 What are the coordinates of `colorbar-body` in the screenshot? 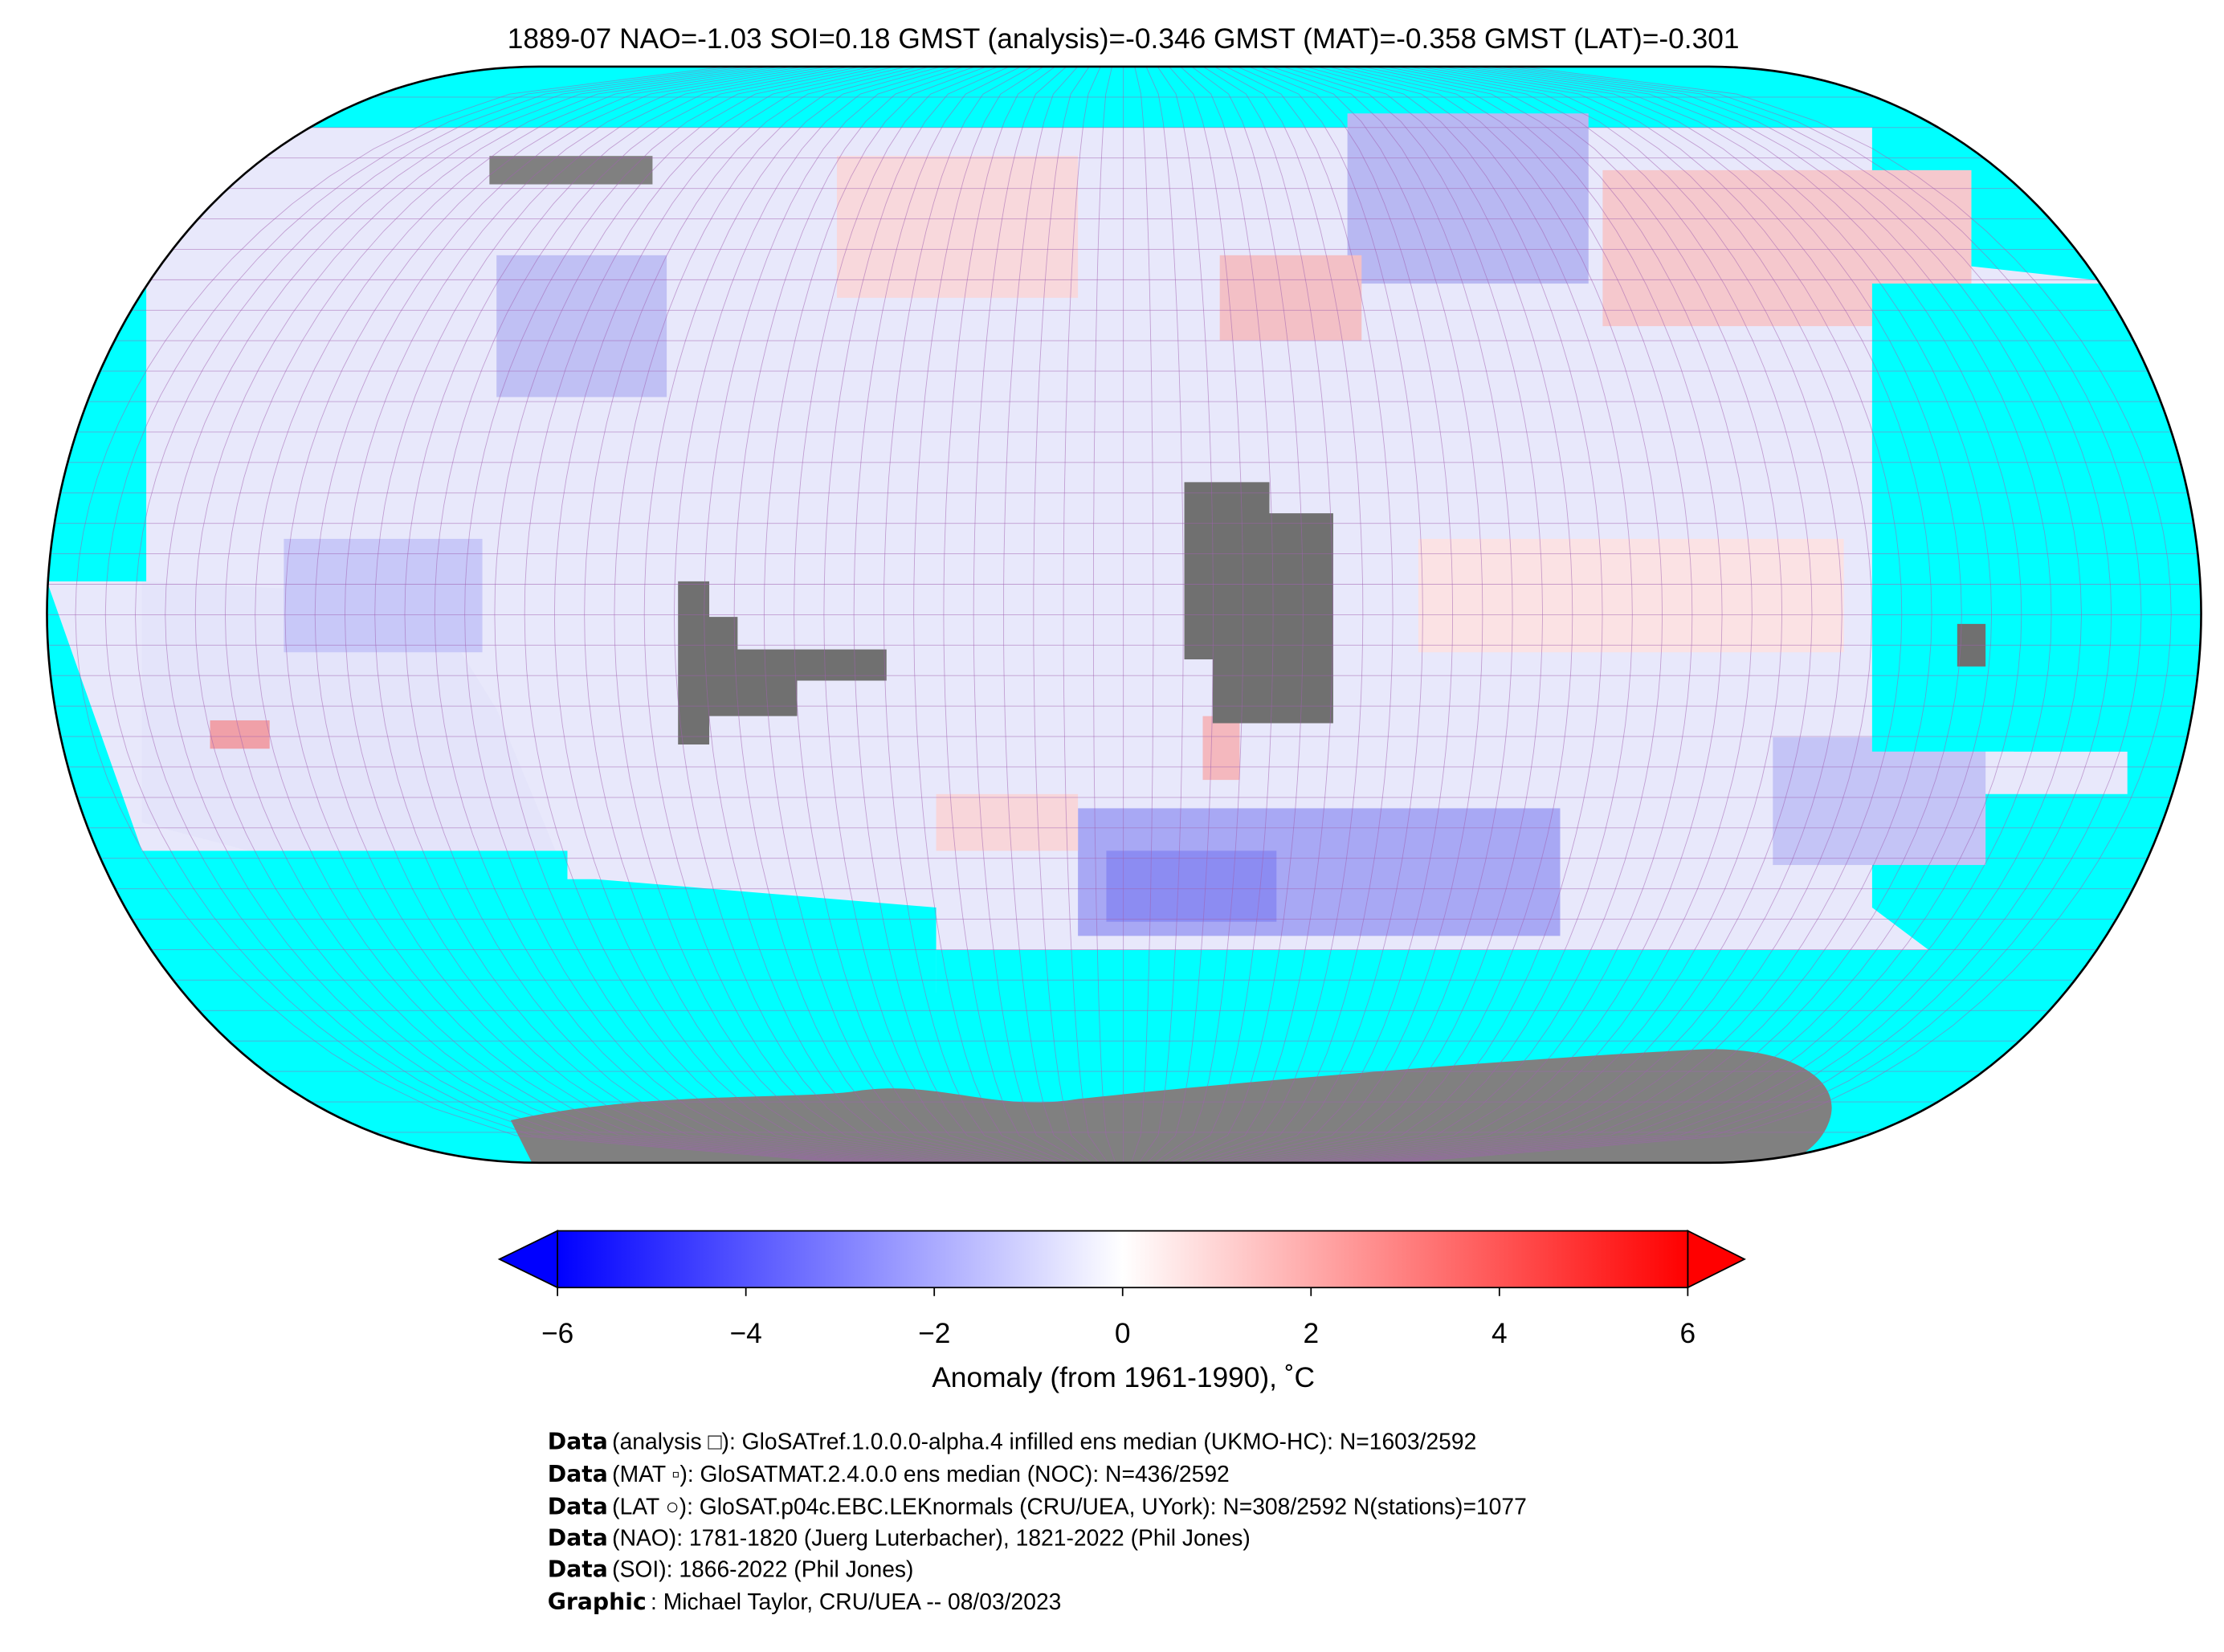 It's located at (1123, 1259).